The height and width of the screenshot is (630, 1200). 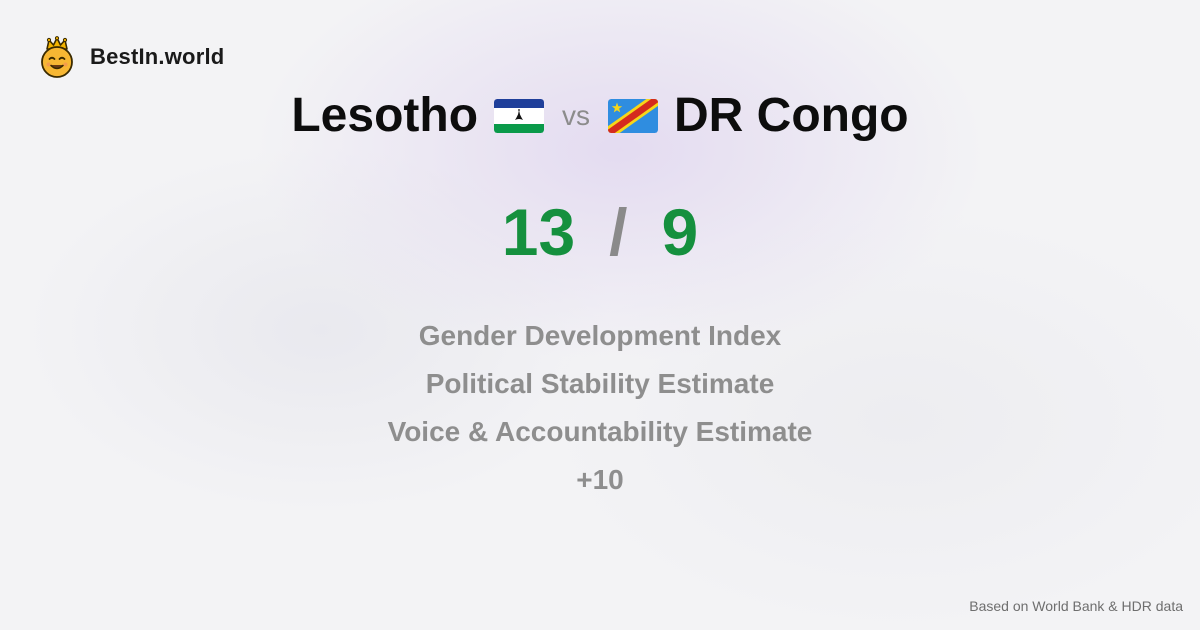 What do you see at coordinates (576, 115) in the screenshot?
I see `vs-label: vs` at bounding box center [576, 115].